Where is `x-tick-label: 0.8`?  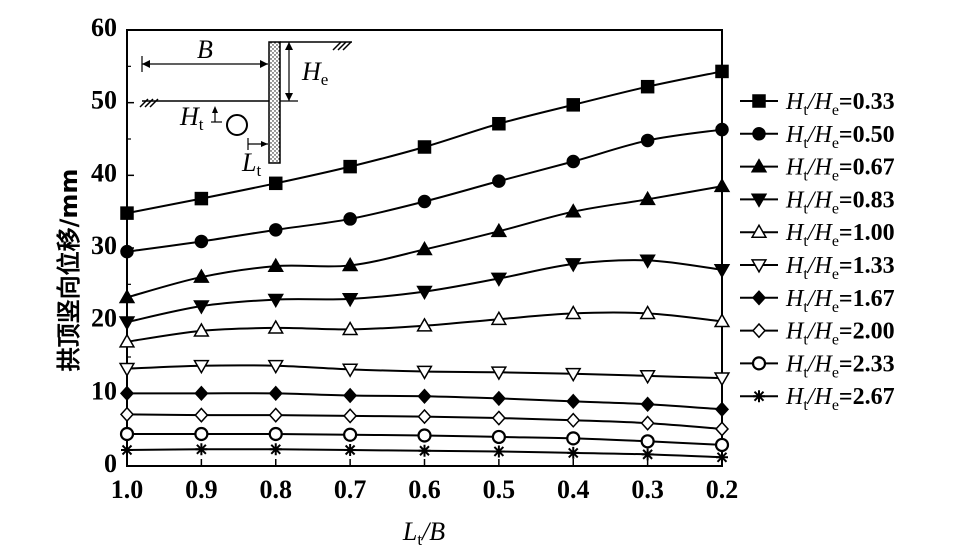 x-tick-label: 0.8 is located at coordinates (276, 489).